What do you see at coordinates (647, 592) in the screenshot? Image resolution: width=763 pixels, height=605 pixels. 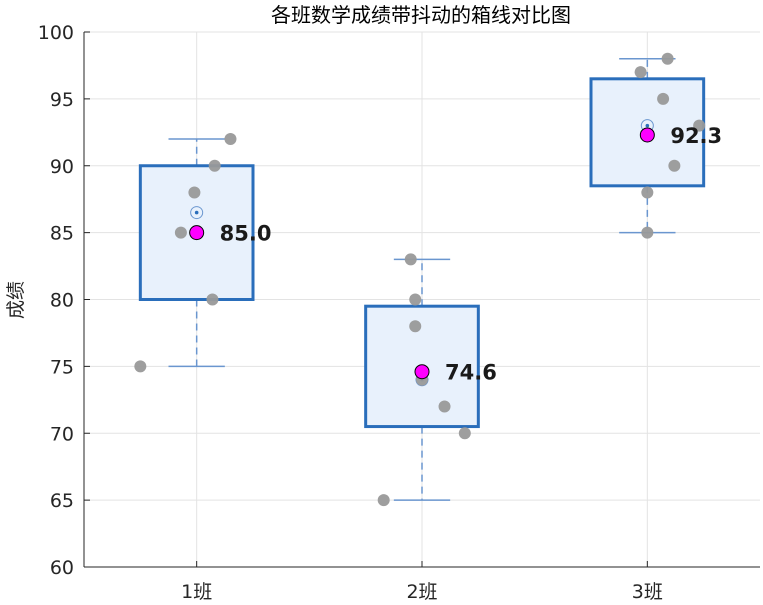 I see `x-tick-label: 3班` at bounding box center [647, 592].